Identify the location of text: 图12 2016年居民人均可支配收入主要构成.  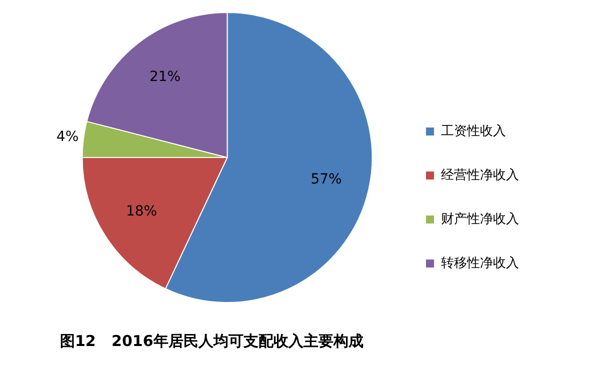
(212, 341).